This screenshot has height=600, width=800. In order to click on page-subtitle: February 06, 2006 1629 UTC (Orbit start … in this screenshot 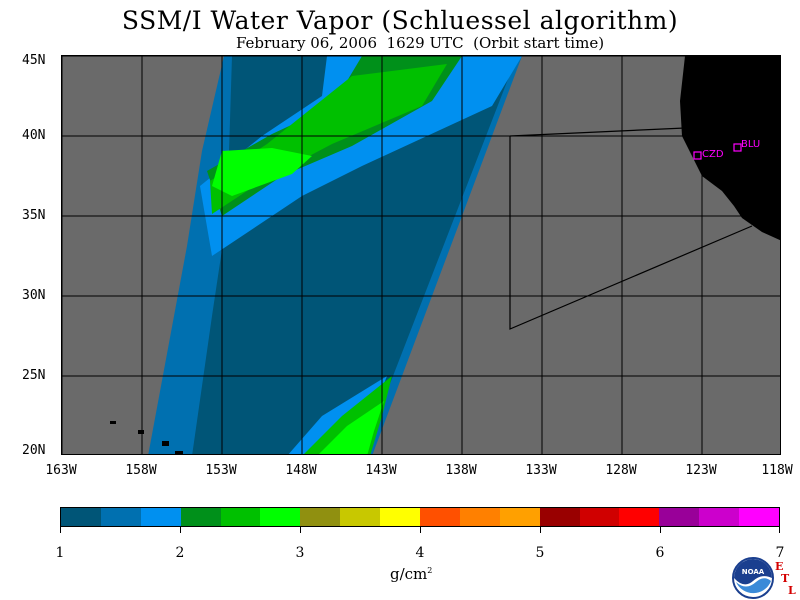, I will do `click(420, 43)`.